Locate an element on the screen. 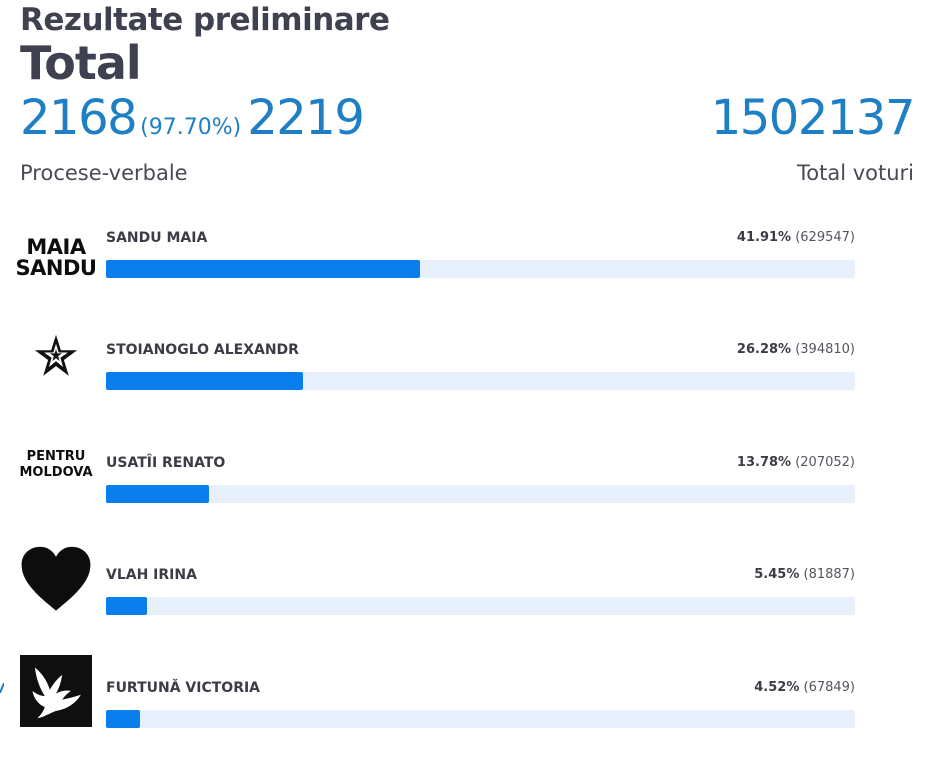 Image resolution: width=944 pixels, height=766 pixels. processed-percent: (97.70%) is located at coordinates (191, 127).